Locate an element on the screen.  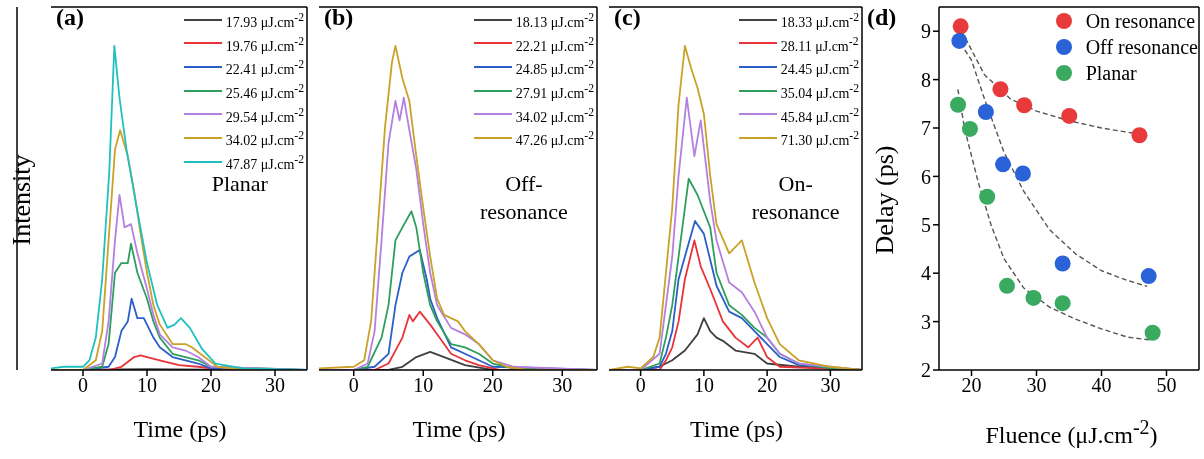
legend-label: 22.21 μJ.cm$^{-2}$ is located at coordinates (554, 44).